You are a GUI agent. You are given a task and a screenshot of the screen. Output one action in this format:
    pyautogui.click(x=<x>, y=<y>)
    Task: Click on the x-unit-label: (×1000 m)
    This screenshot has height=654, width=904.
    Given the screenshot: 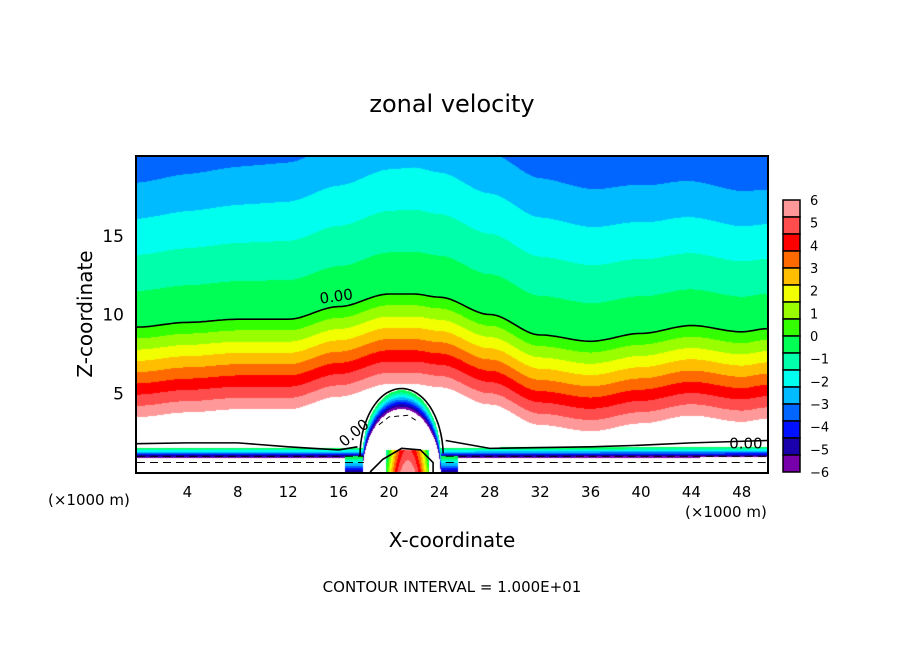 What is the action you would take?
    pyautogui.click(x=726, y=512)
    